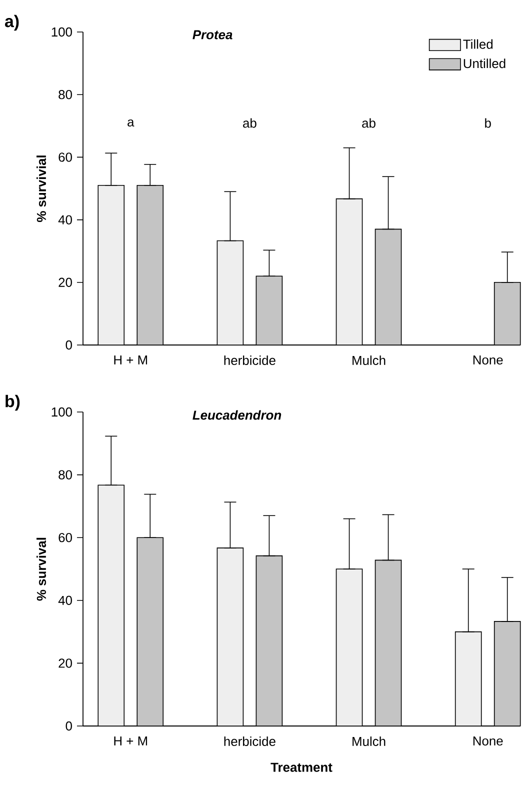 The width and height of the screenshot is (525, 790). Describe the element at coordinates (212, 35) in the screenshot. I see `chart-title: Protea` at that location.